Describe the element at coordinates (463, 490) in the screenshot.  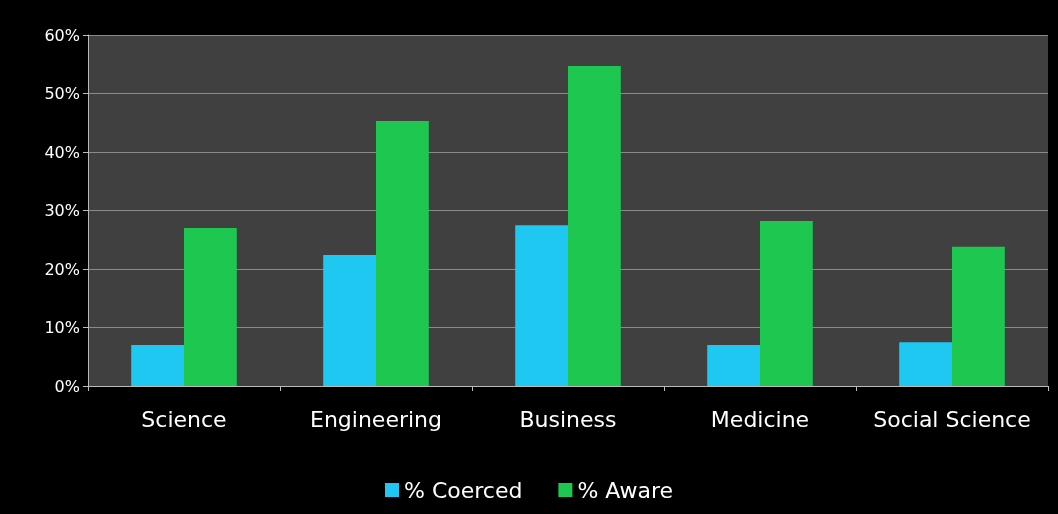
I see `legend-label: % Coerced` at that location.